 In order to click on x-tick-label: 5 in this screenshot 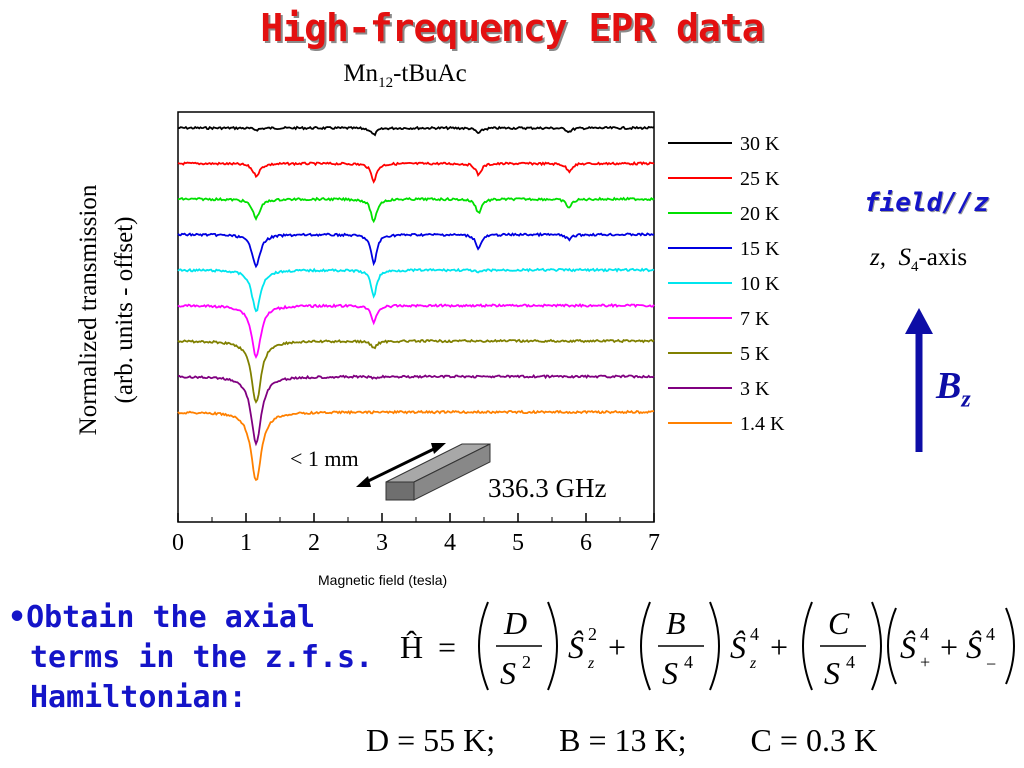, I will do `click(518, 543)`.